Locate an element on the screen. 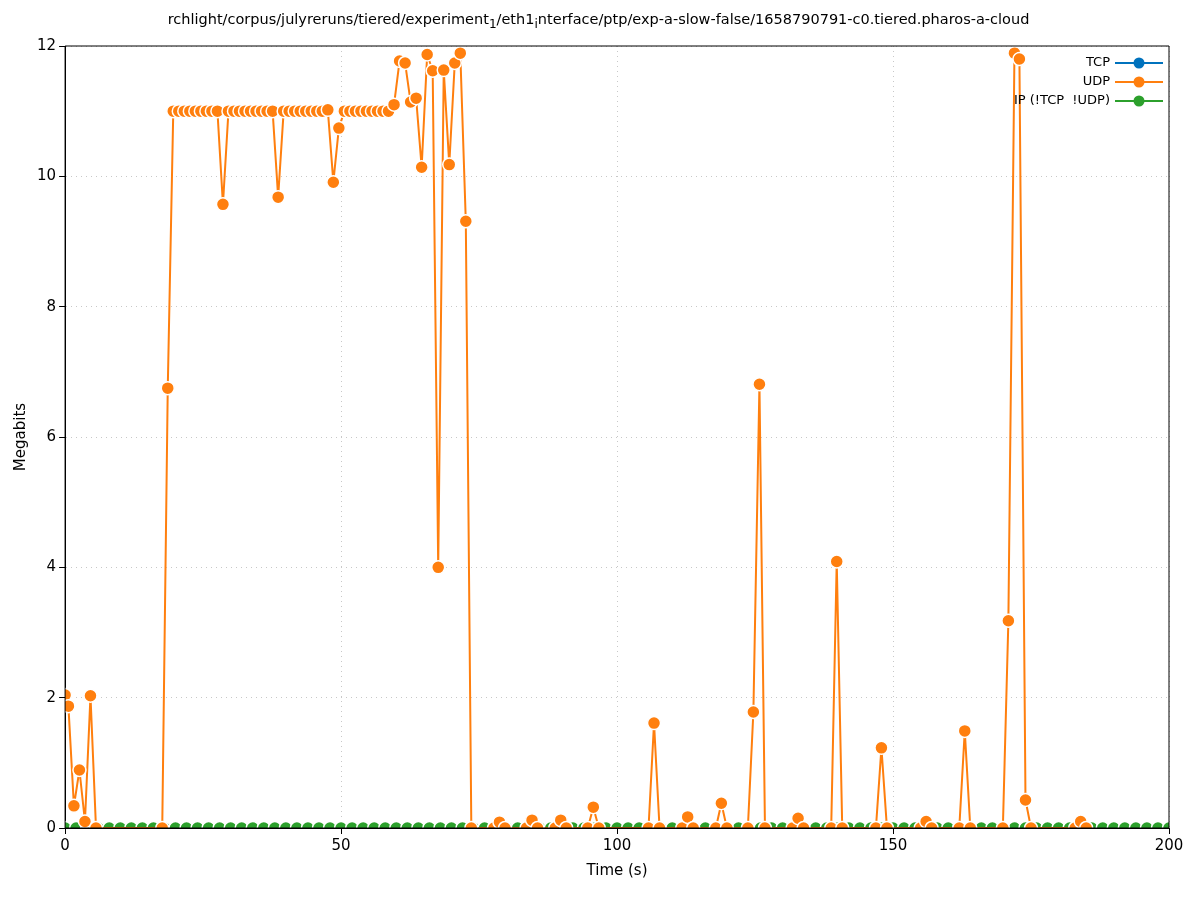 The width and height of the screenshot is (1197, 900). y-tick-label: 10 is located at coordinates (46, 175).